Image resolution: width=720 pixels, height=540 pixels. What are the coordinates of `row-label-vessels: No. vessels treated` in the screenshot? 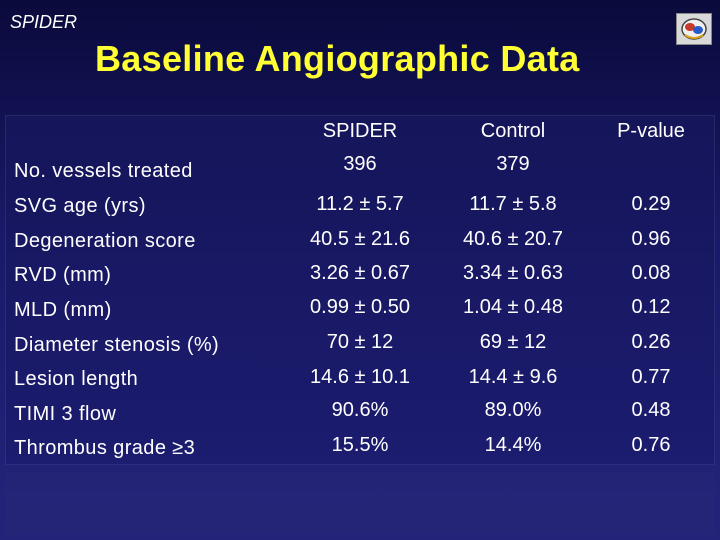 It's located at (103, 171).